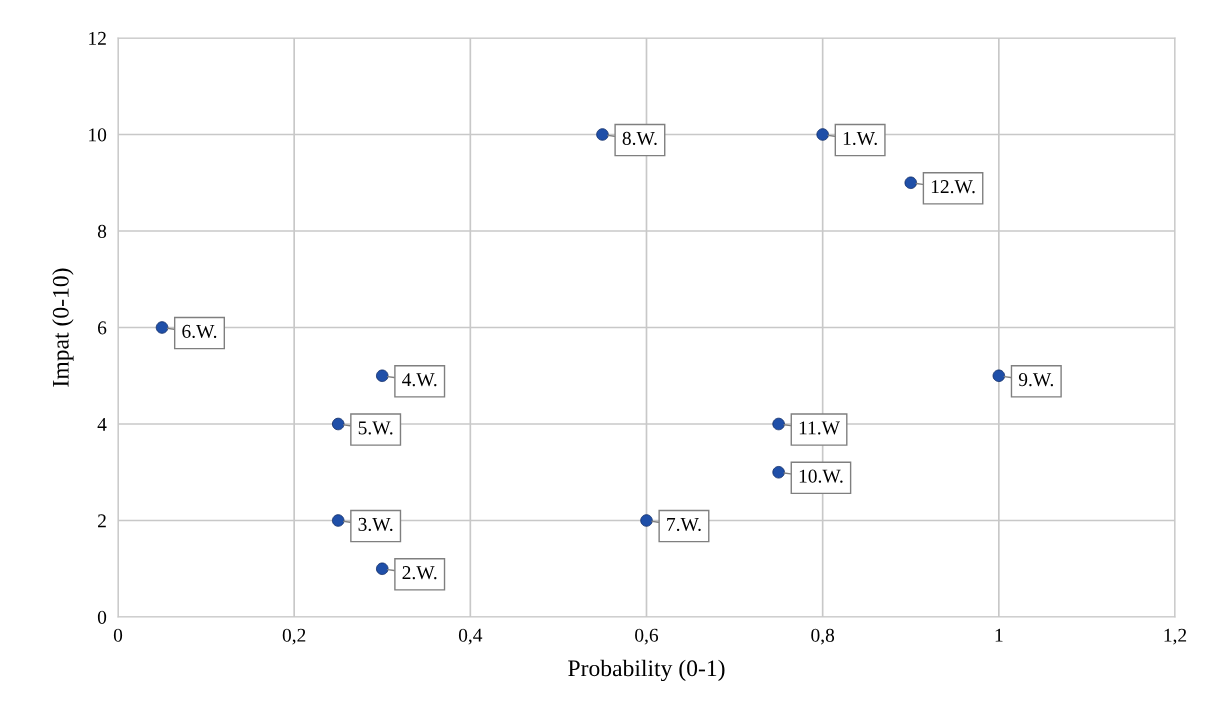 This screenshot has width=1212, height=718. Describe the element at coordinates (102, 617) in the screenshot. I see `y-tick-label: 0` at that location.